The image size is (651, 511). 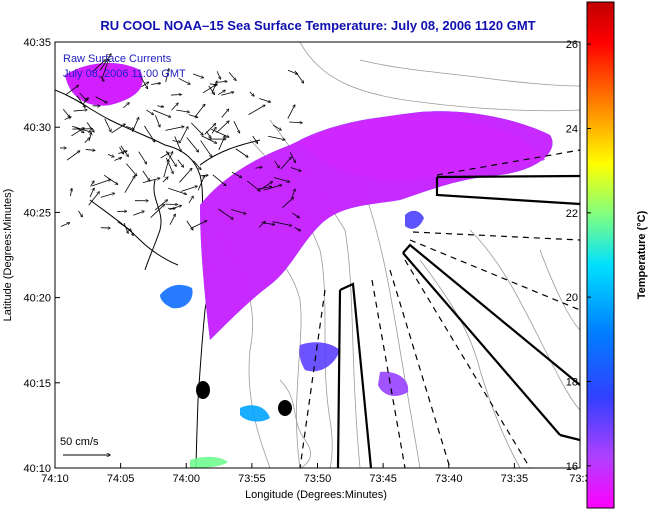 I want to click on coastline-path, so click(x=134, y=232).